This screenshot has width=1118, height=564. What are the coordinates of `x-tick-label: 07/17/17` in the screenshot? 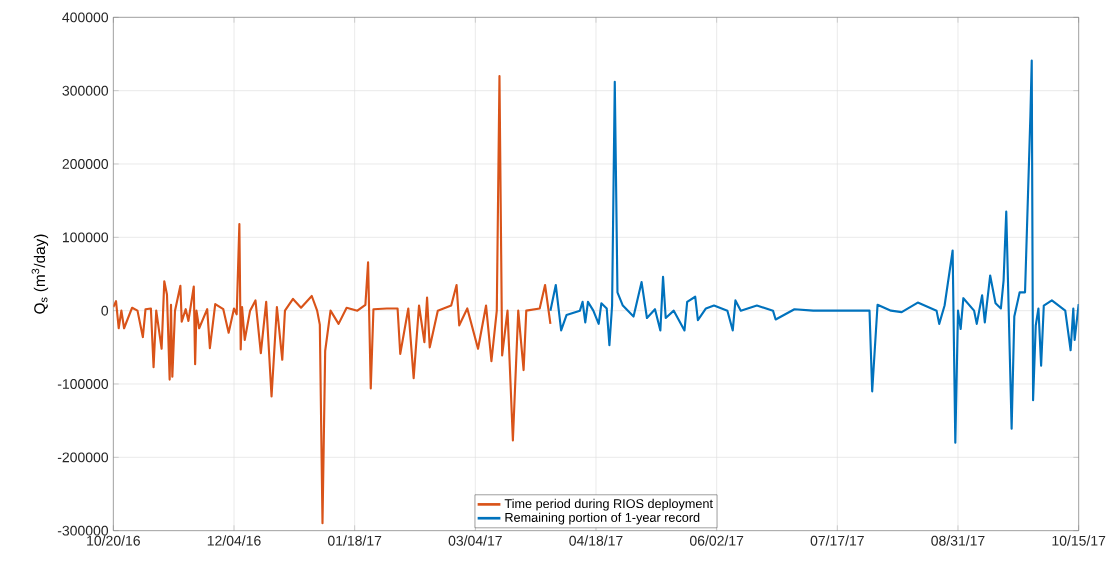 It's located at (837, 540).